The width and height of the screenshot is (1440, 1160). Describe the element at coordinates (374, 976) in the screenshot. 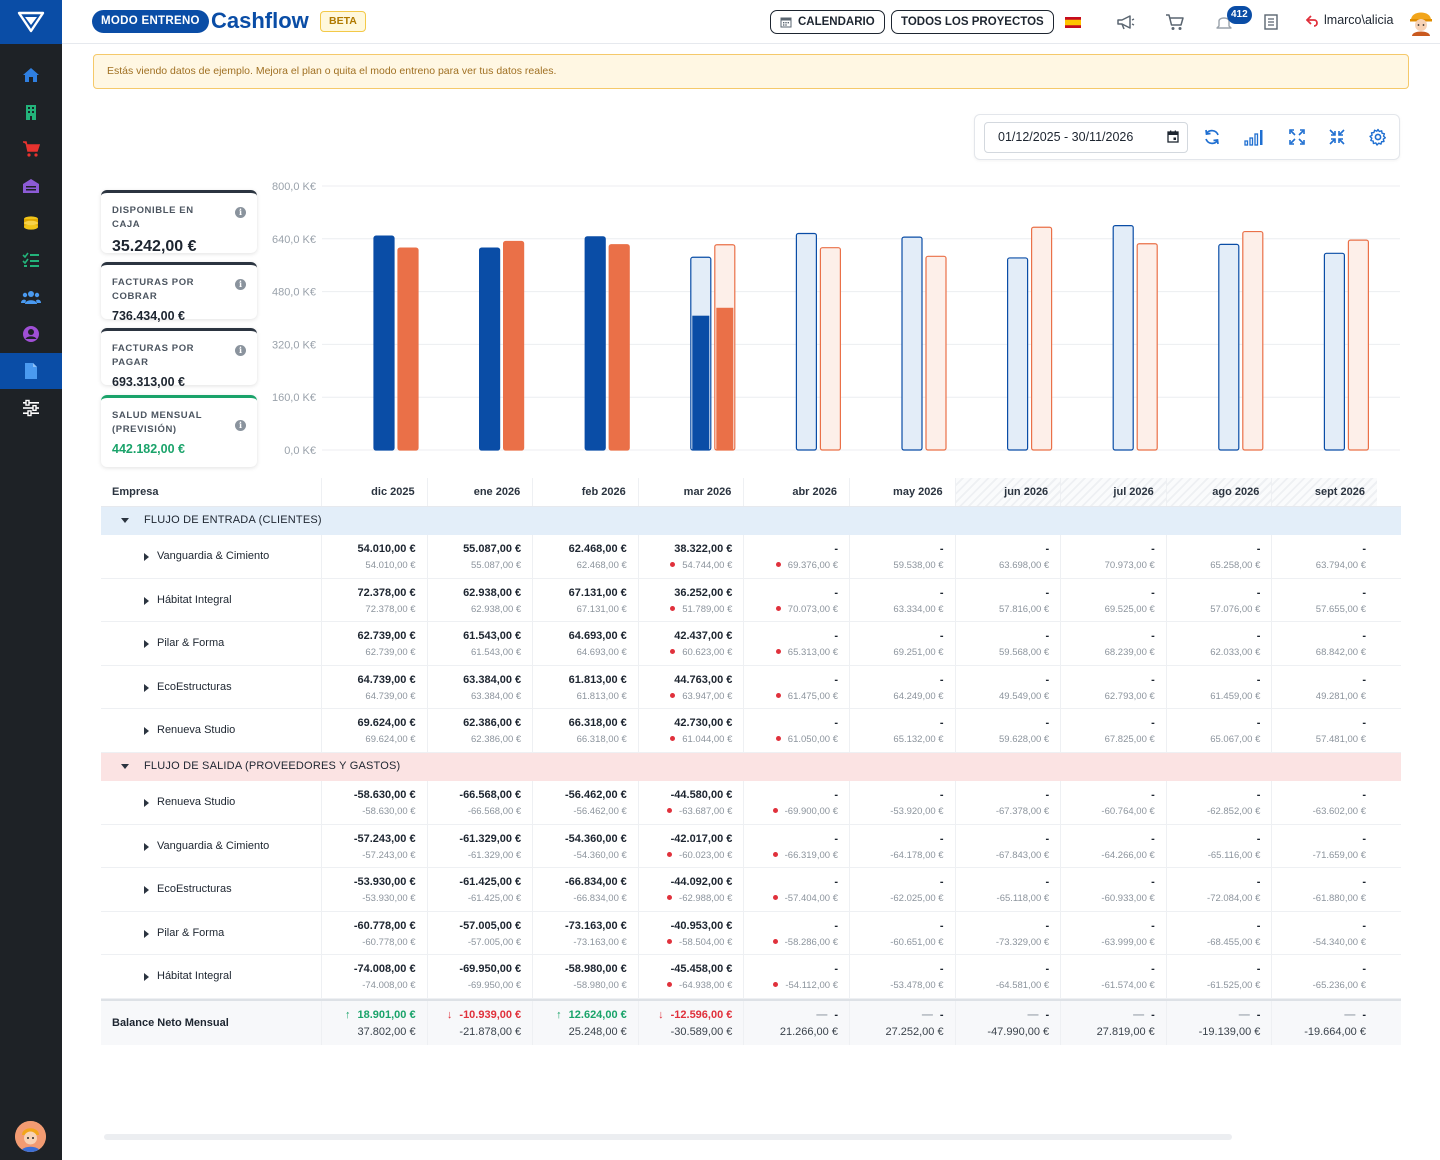

I see `value-cell: -74.008,00 € -74.008,00 €` at that location.